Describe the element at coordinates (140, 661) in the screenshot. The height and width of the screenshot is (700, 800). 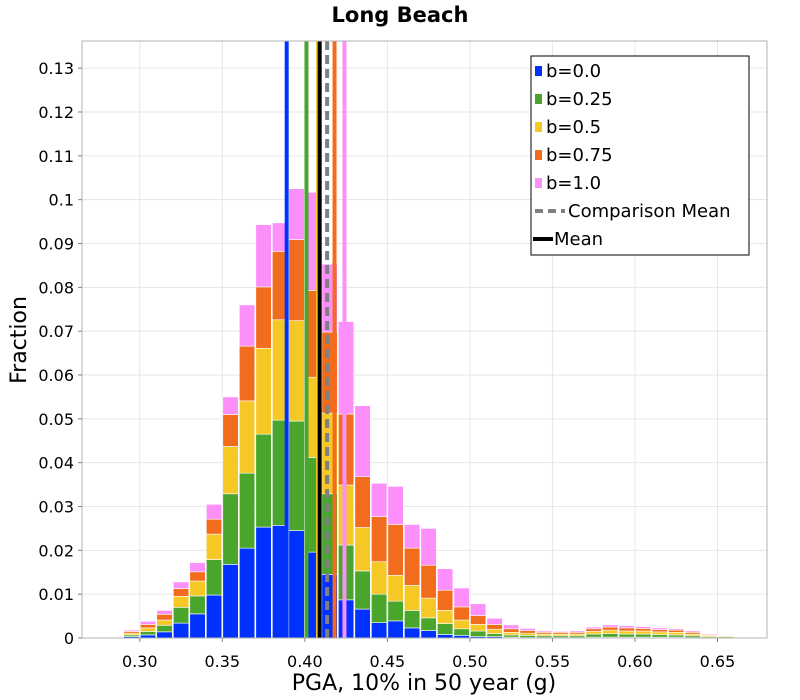
I see `x-tick-label: 0.30` at that location.